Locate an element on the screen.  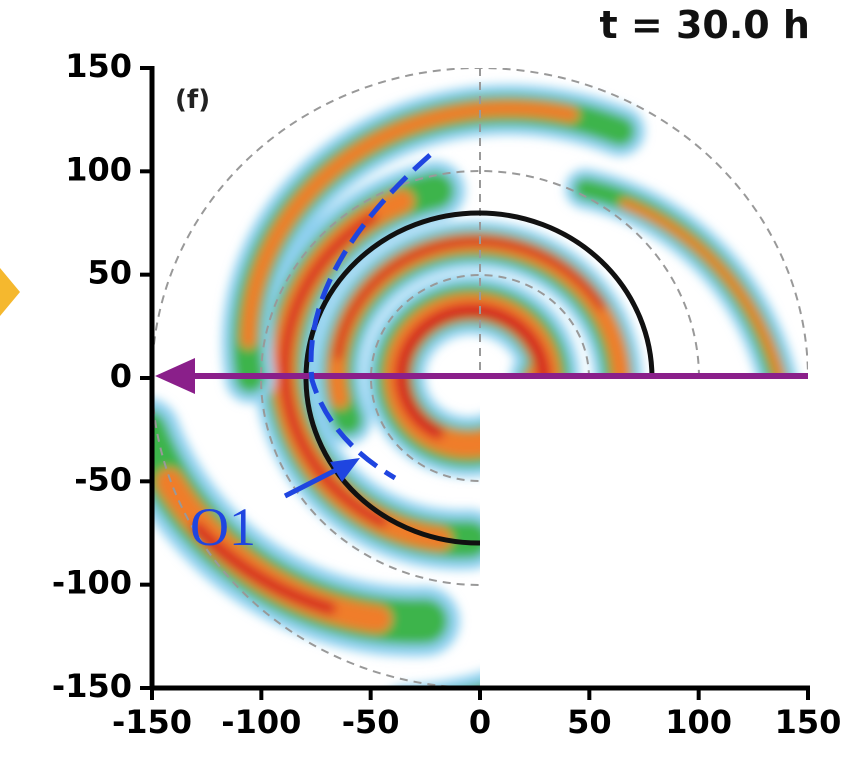
y-tick-label: 150 is located at coordinates (98, 66).